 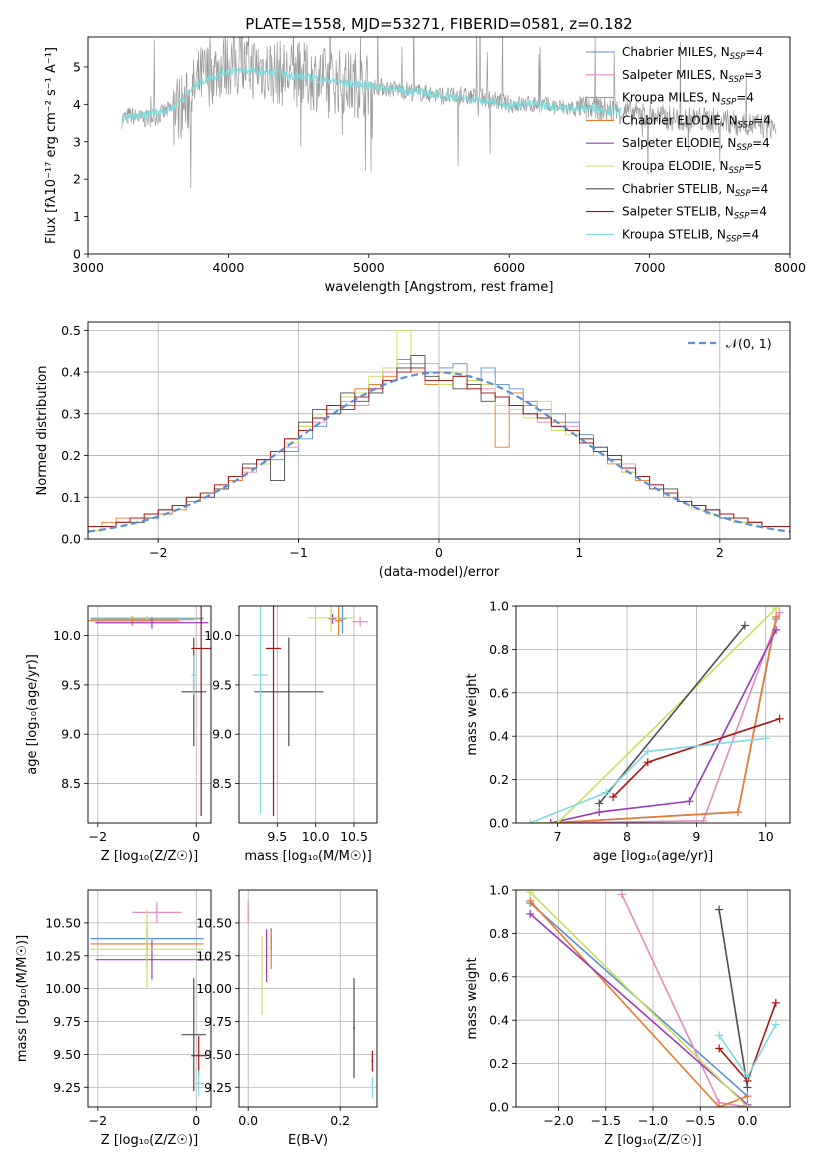 What do you see at coordinates (692, 167) in the screenshot?
I see `legend-entry: Kroupa ELODIE, NSSP=5` at bounding box center [692, 167].